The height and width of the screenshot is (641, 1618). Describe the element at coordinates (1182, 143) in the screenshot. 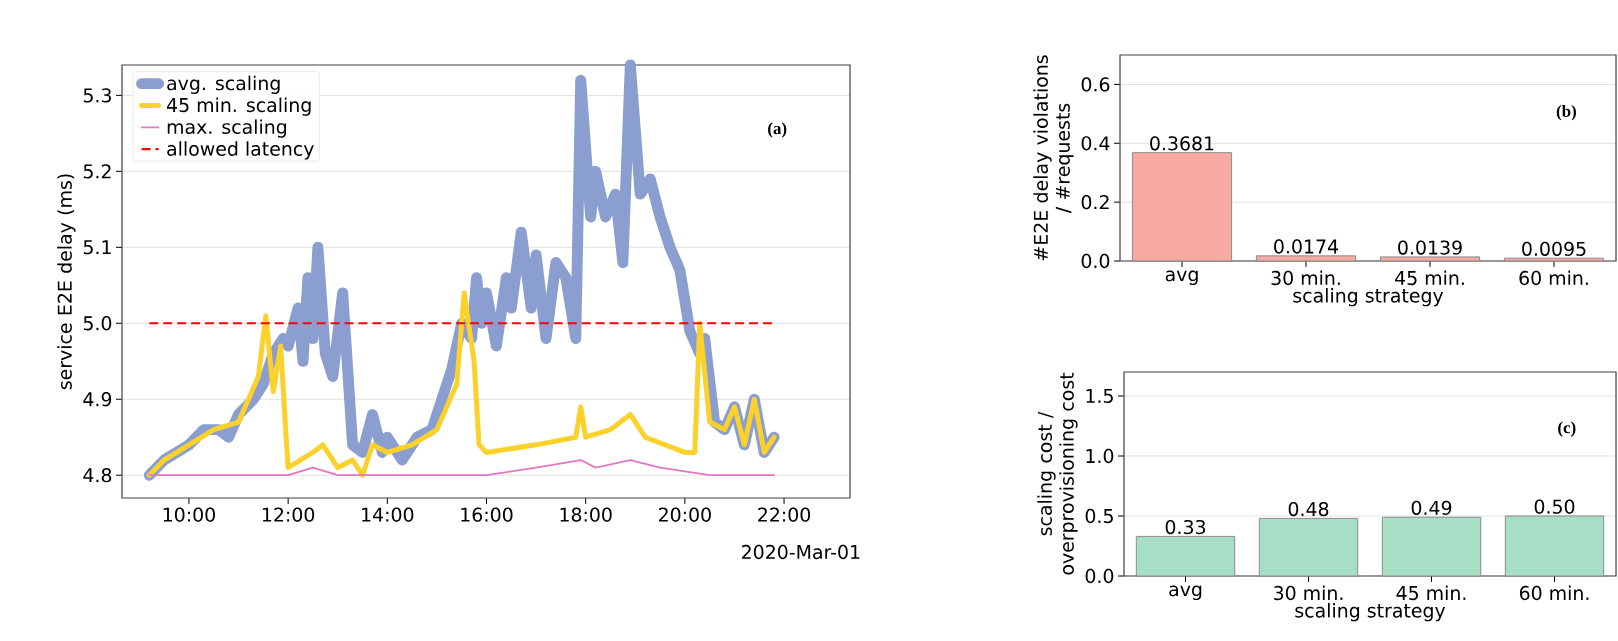

I see `data-label: 0.3681` at that location.